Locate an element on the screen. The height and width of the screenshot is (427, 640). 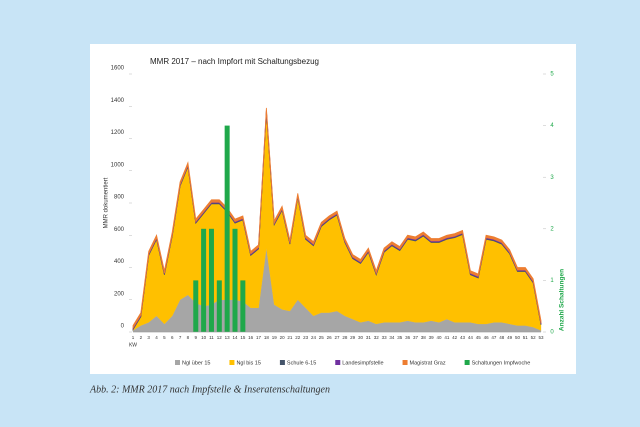
x-tick-label: 48 is located at coordinates (502, 337).